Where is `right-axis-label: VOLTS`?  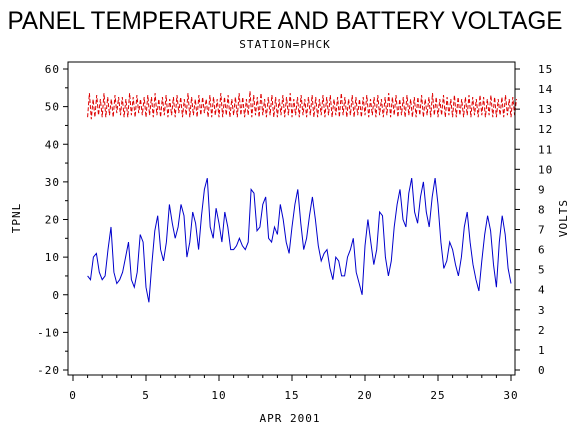 right-axis-label: VOLTS is located at coordinates (563, 218).